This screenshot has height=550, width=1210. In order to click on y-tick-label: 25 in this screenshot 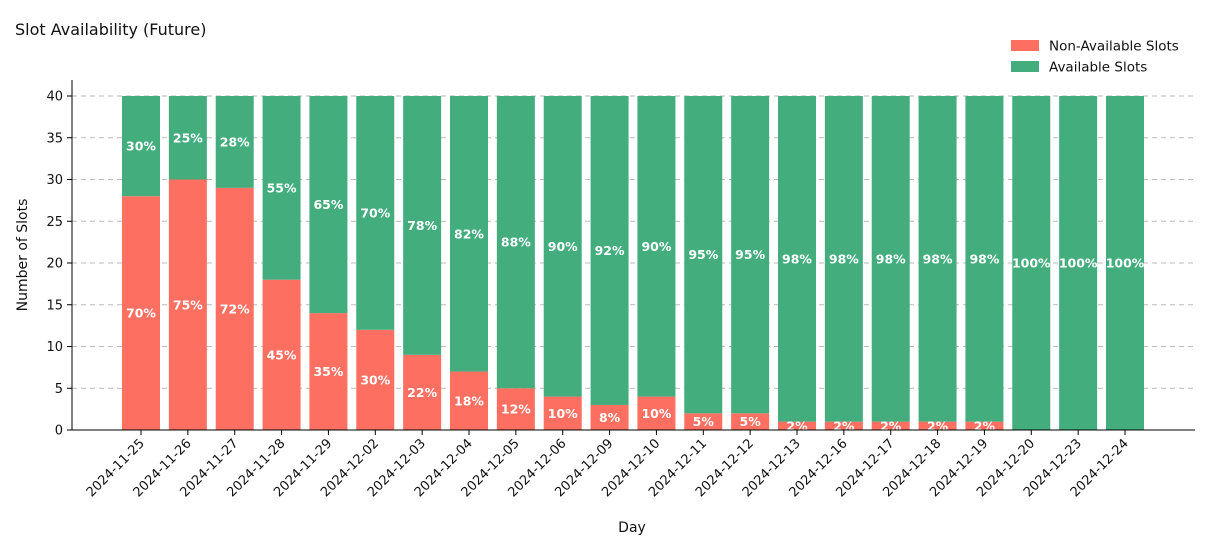, I will do `click(54, 222)`.